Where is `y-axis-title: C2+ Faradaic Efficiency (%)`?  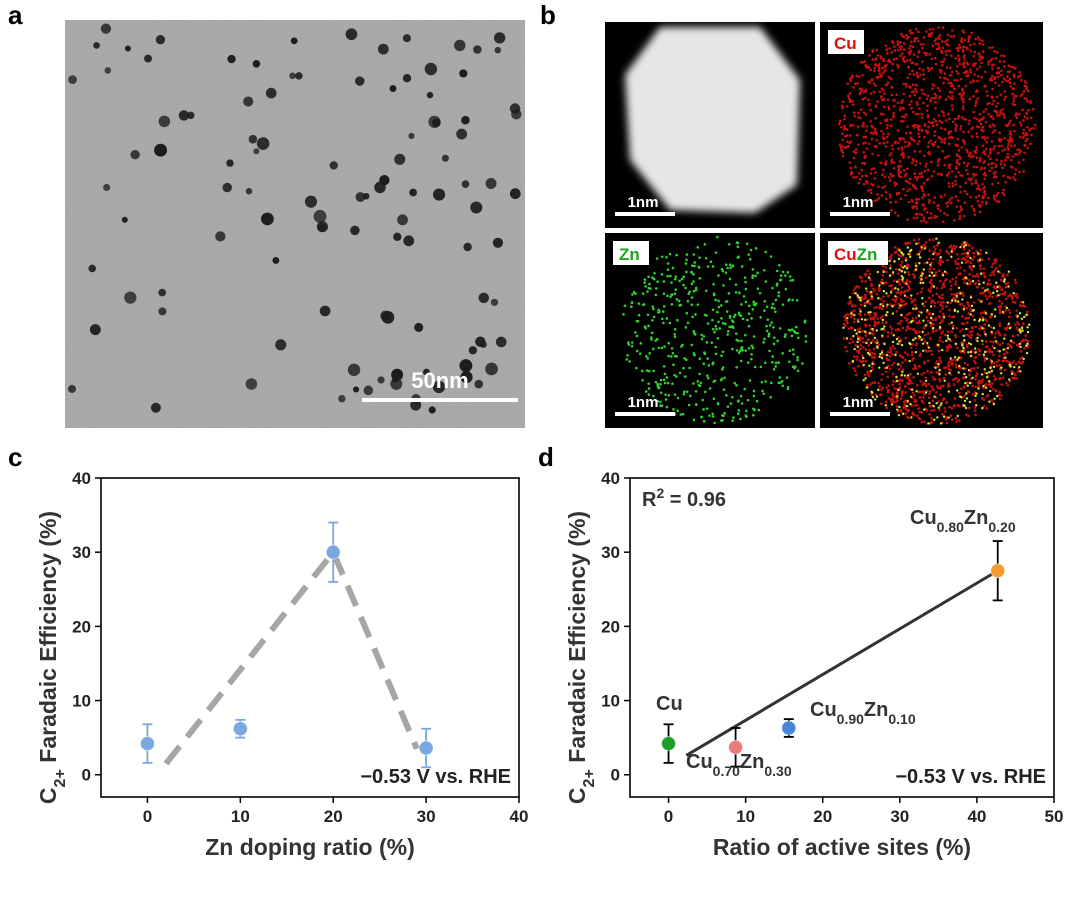
y-axis-title: C2+ Faradaic Efficiency (%) is located at coordinates (52, 657).